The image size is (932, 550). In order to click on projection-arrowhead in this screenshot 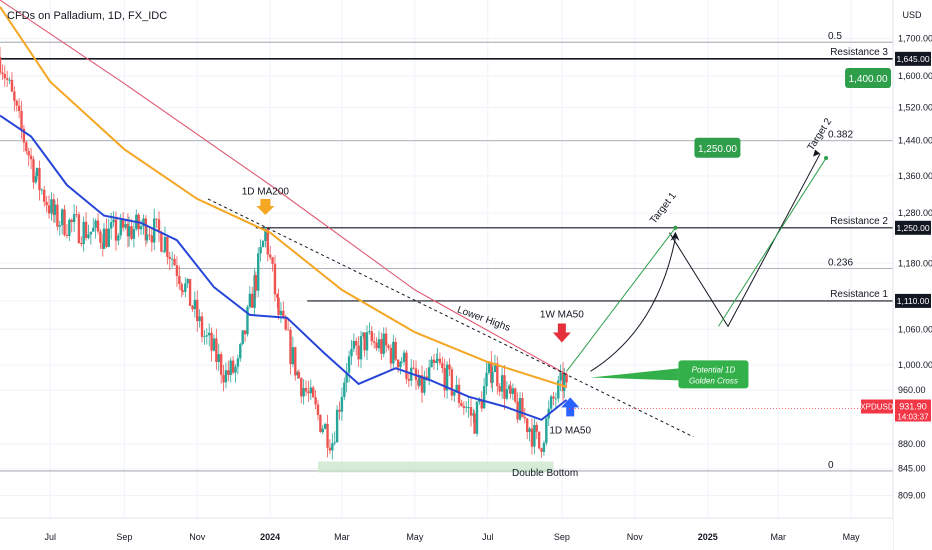, I will do `click(817, 153)`.